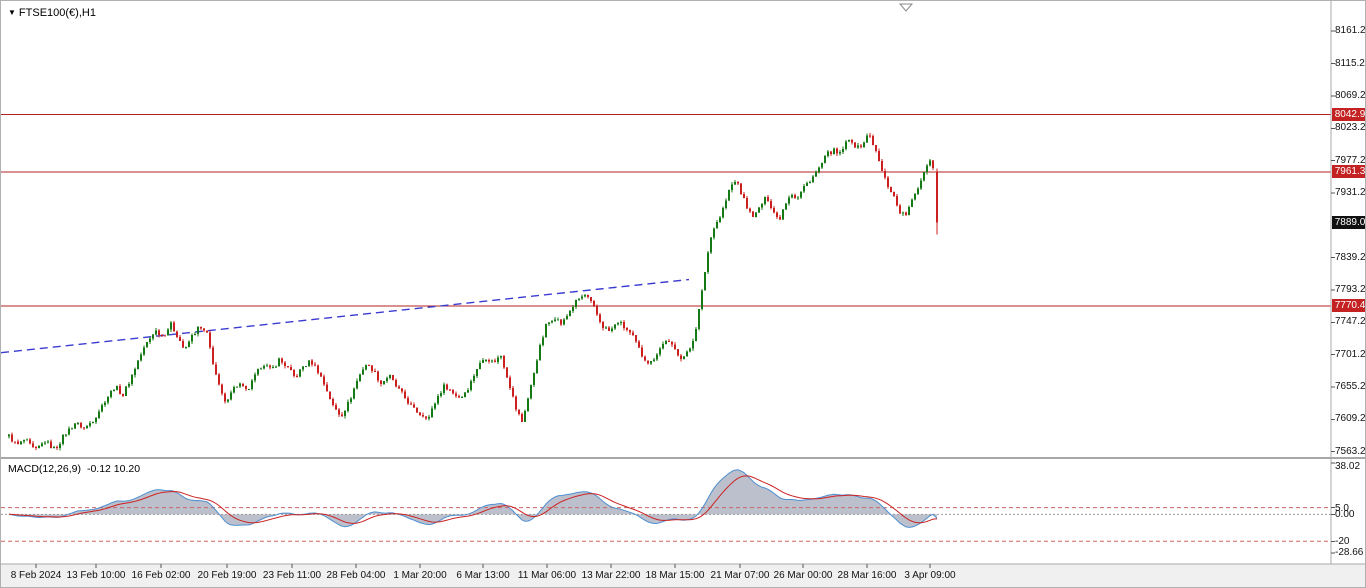  Describe the element at coordinates (161, 575) in the screenshot. I see `time-axis-label: 16 Feb 02:00` at that location.